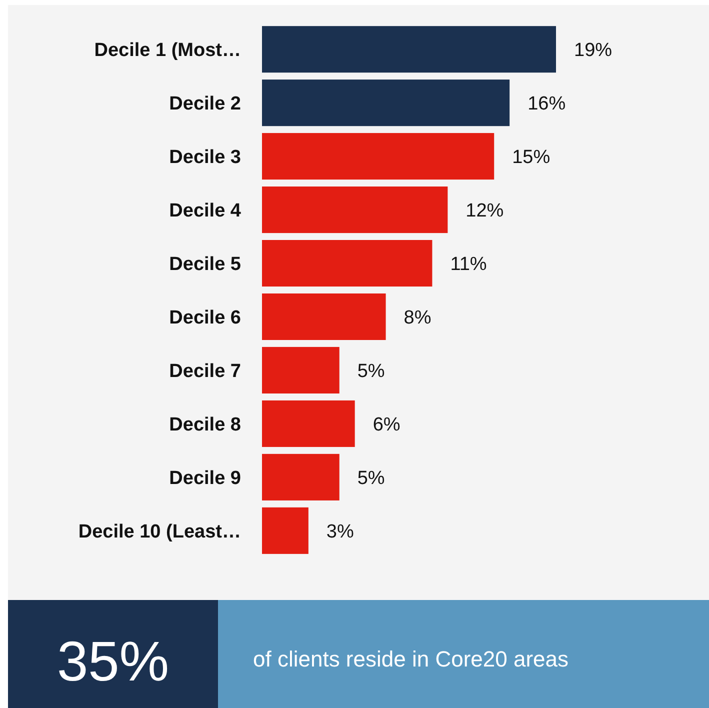 The image size is (709, 708). What do you see at coordinates (205, 425) in the screenshot?
I see `y-tick-label: Decile 8` at bounding box center [205, 425].